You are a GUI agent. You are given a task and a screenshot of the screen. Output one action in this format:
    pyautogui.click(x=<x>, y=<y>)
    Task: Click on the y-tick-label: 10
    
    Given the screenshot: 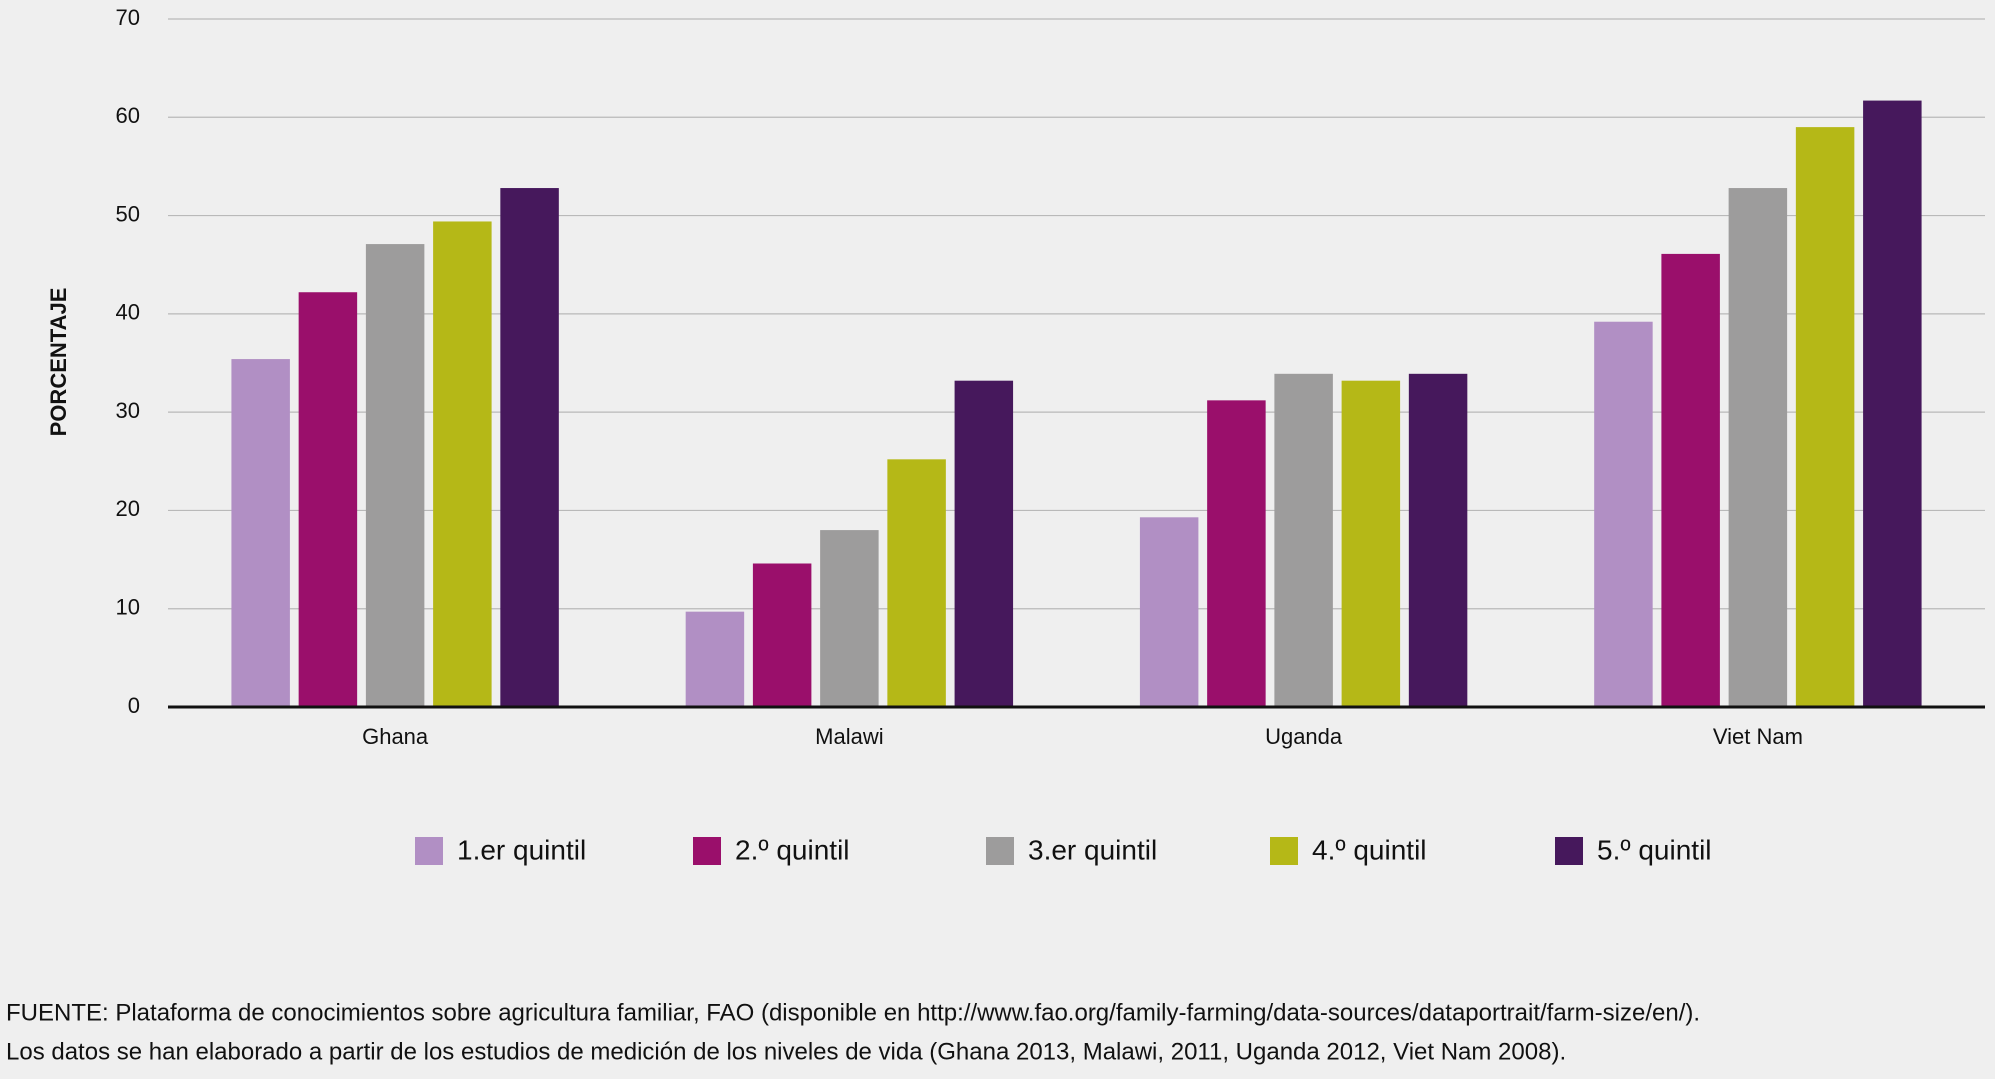 What is the action you would take?
    pyautogui.click(x=128, y=607)
    